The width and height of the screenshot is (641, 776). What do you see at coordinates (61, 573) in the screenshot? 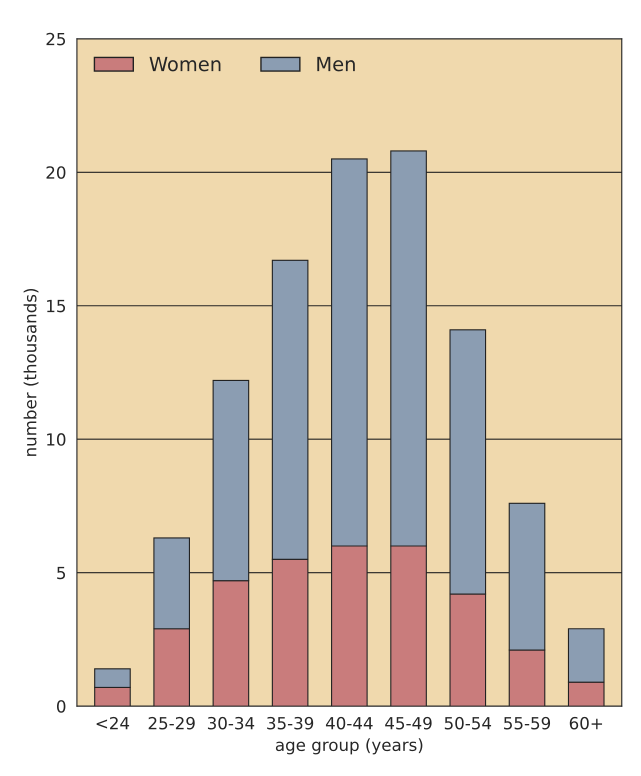
I see `y-tick-label: 5` at bounding box center [61, 573].